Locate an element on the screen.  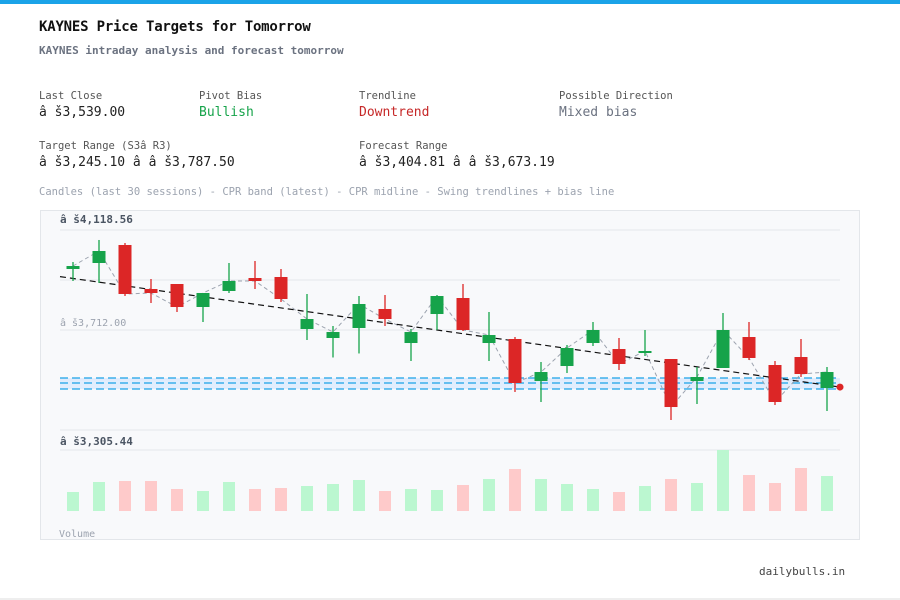
y-tick-label-top: â š4,118.56 is located at coordinates (96, 219).